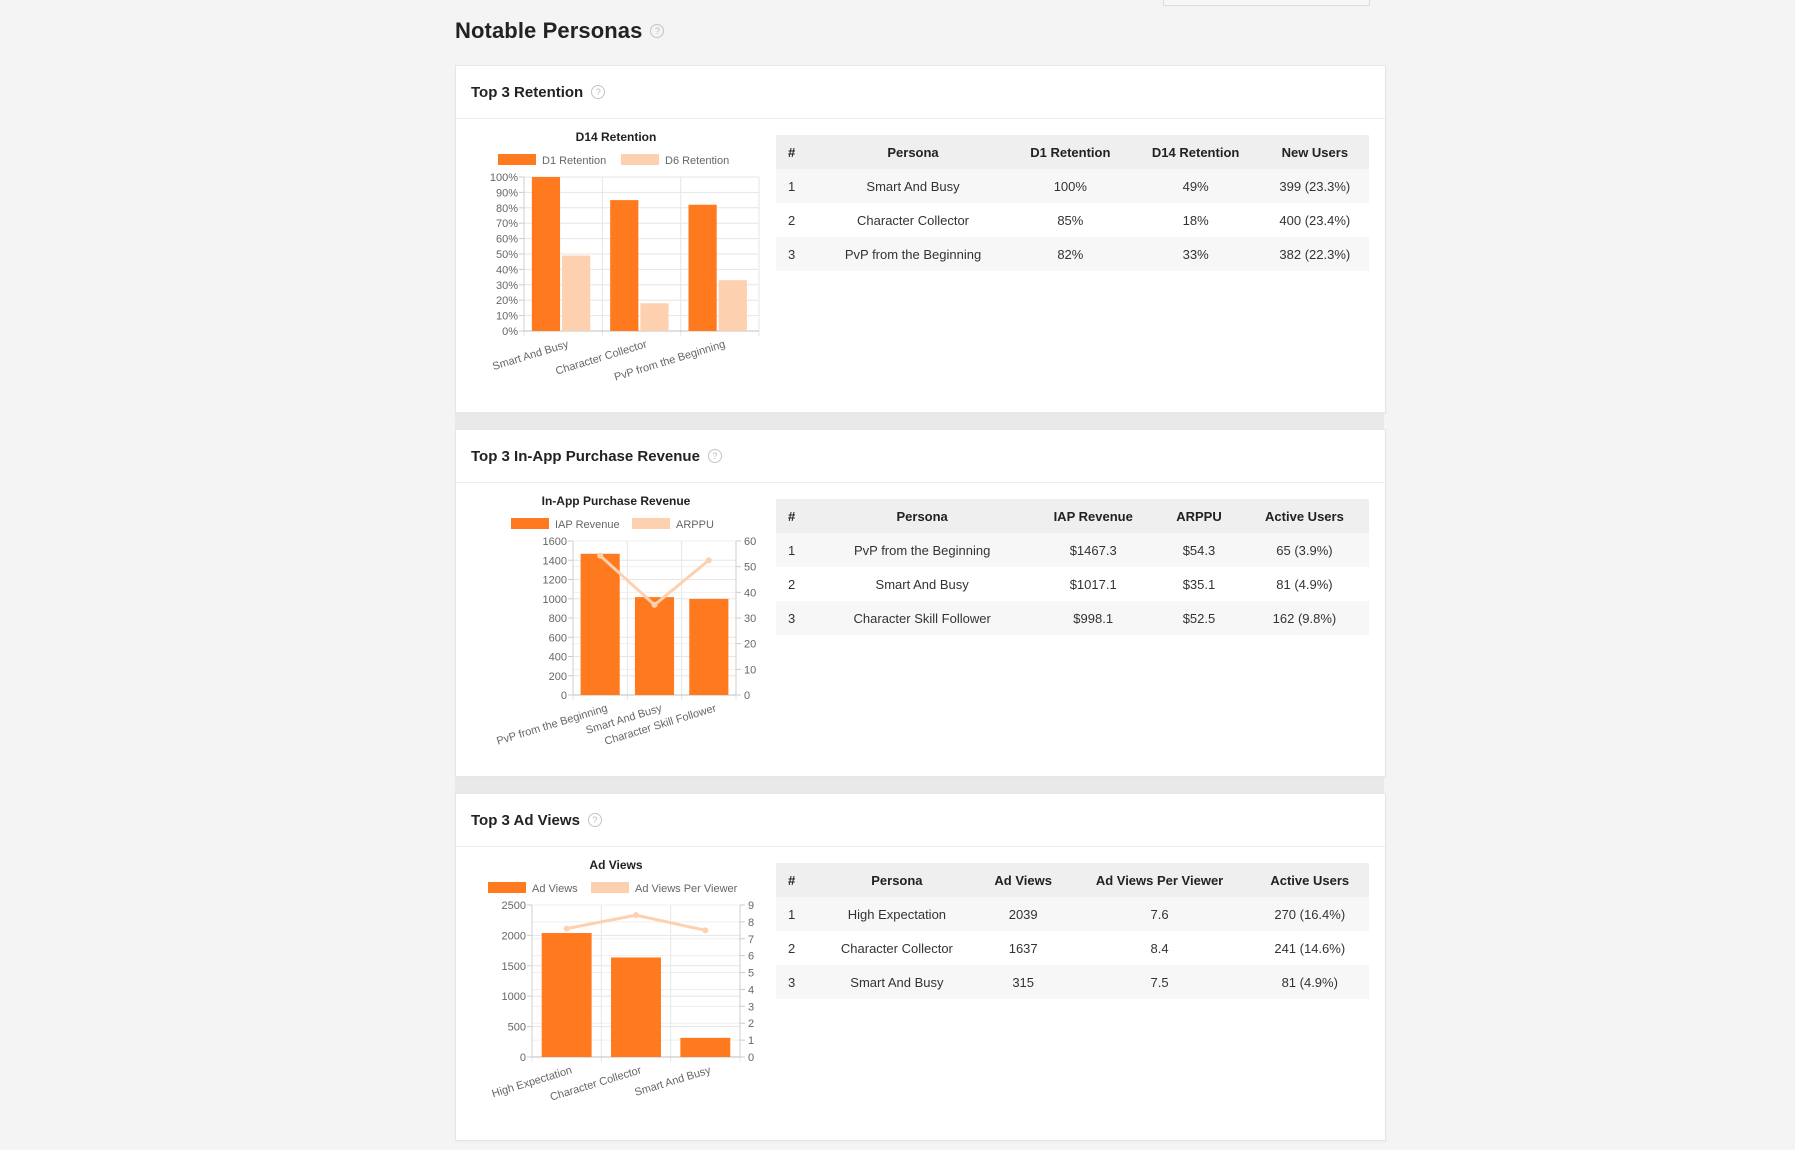  Describe the element at coordinates (555, 542) in the screenshot. I see `y-tick-label: 1600` at that location.